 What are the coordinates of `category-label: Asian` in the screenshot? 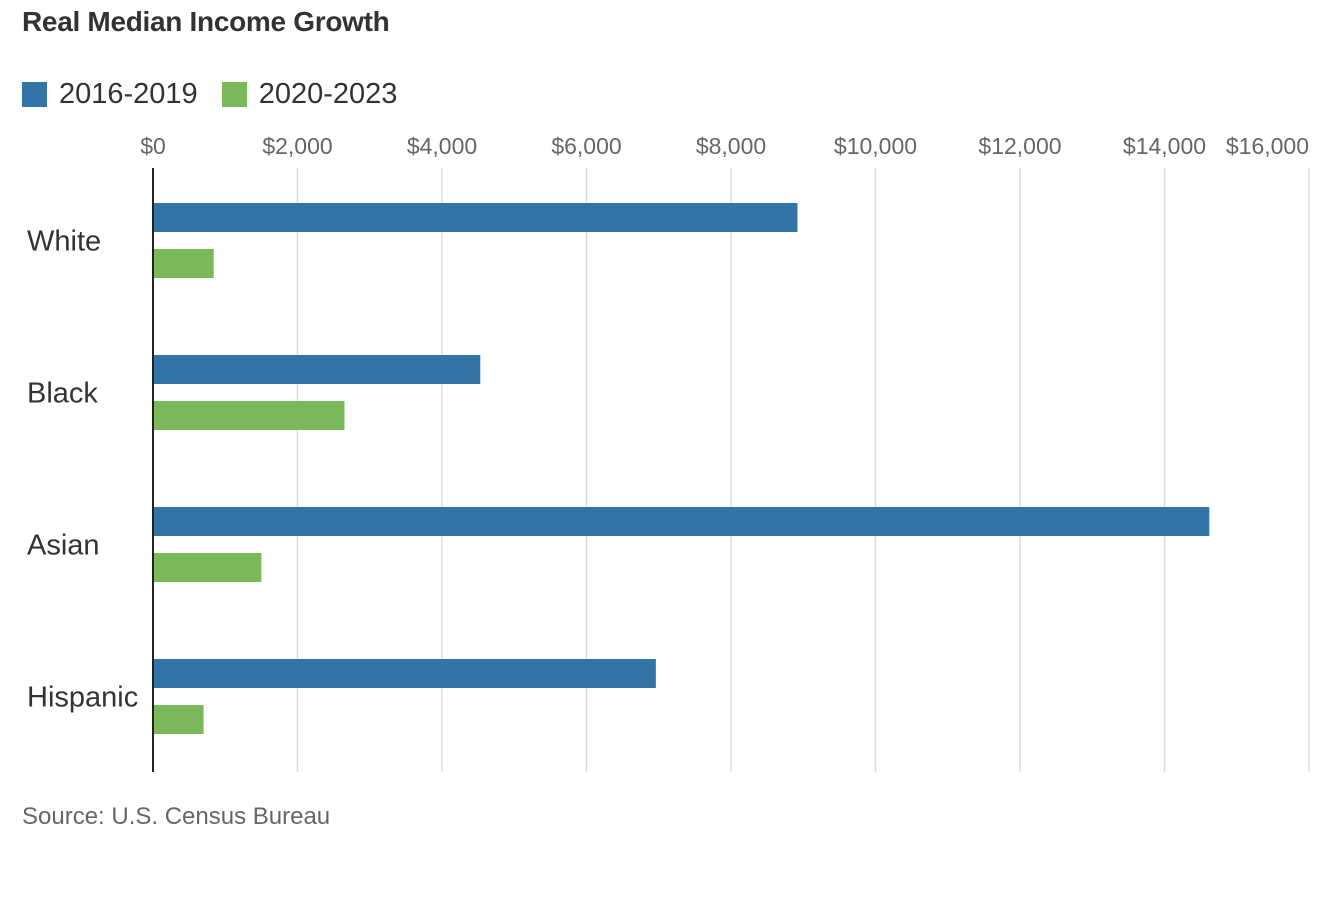 It's located at (63, 546).